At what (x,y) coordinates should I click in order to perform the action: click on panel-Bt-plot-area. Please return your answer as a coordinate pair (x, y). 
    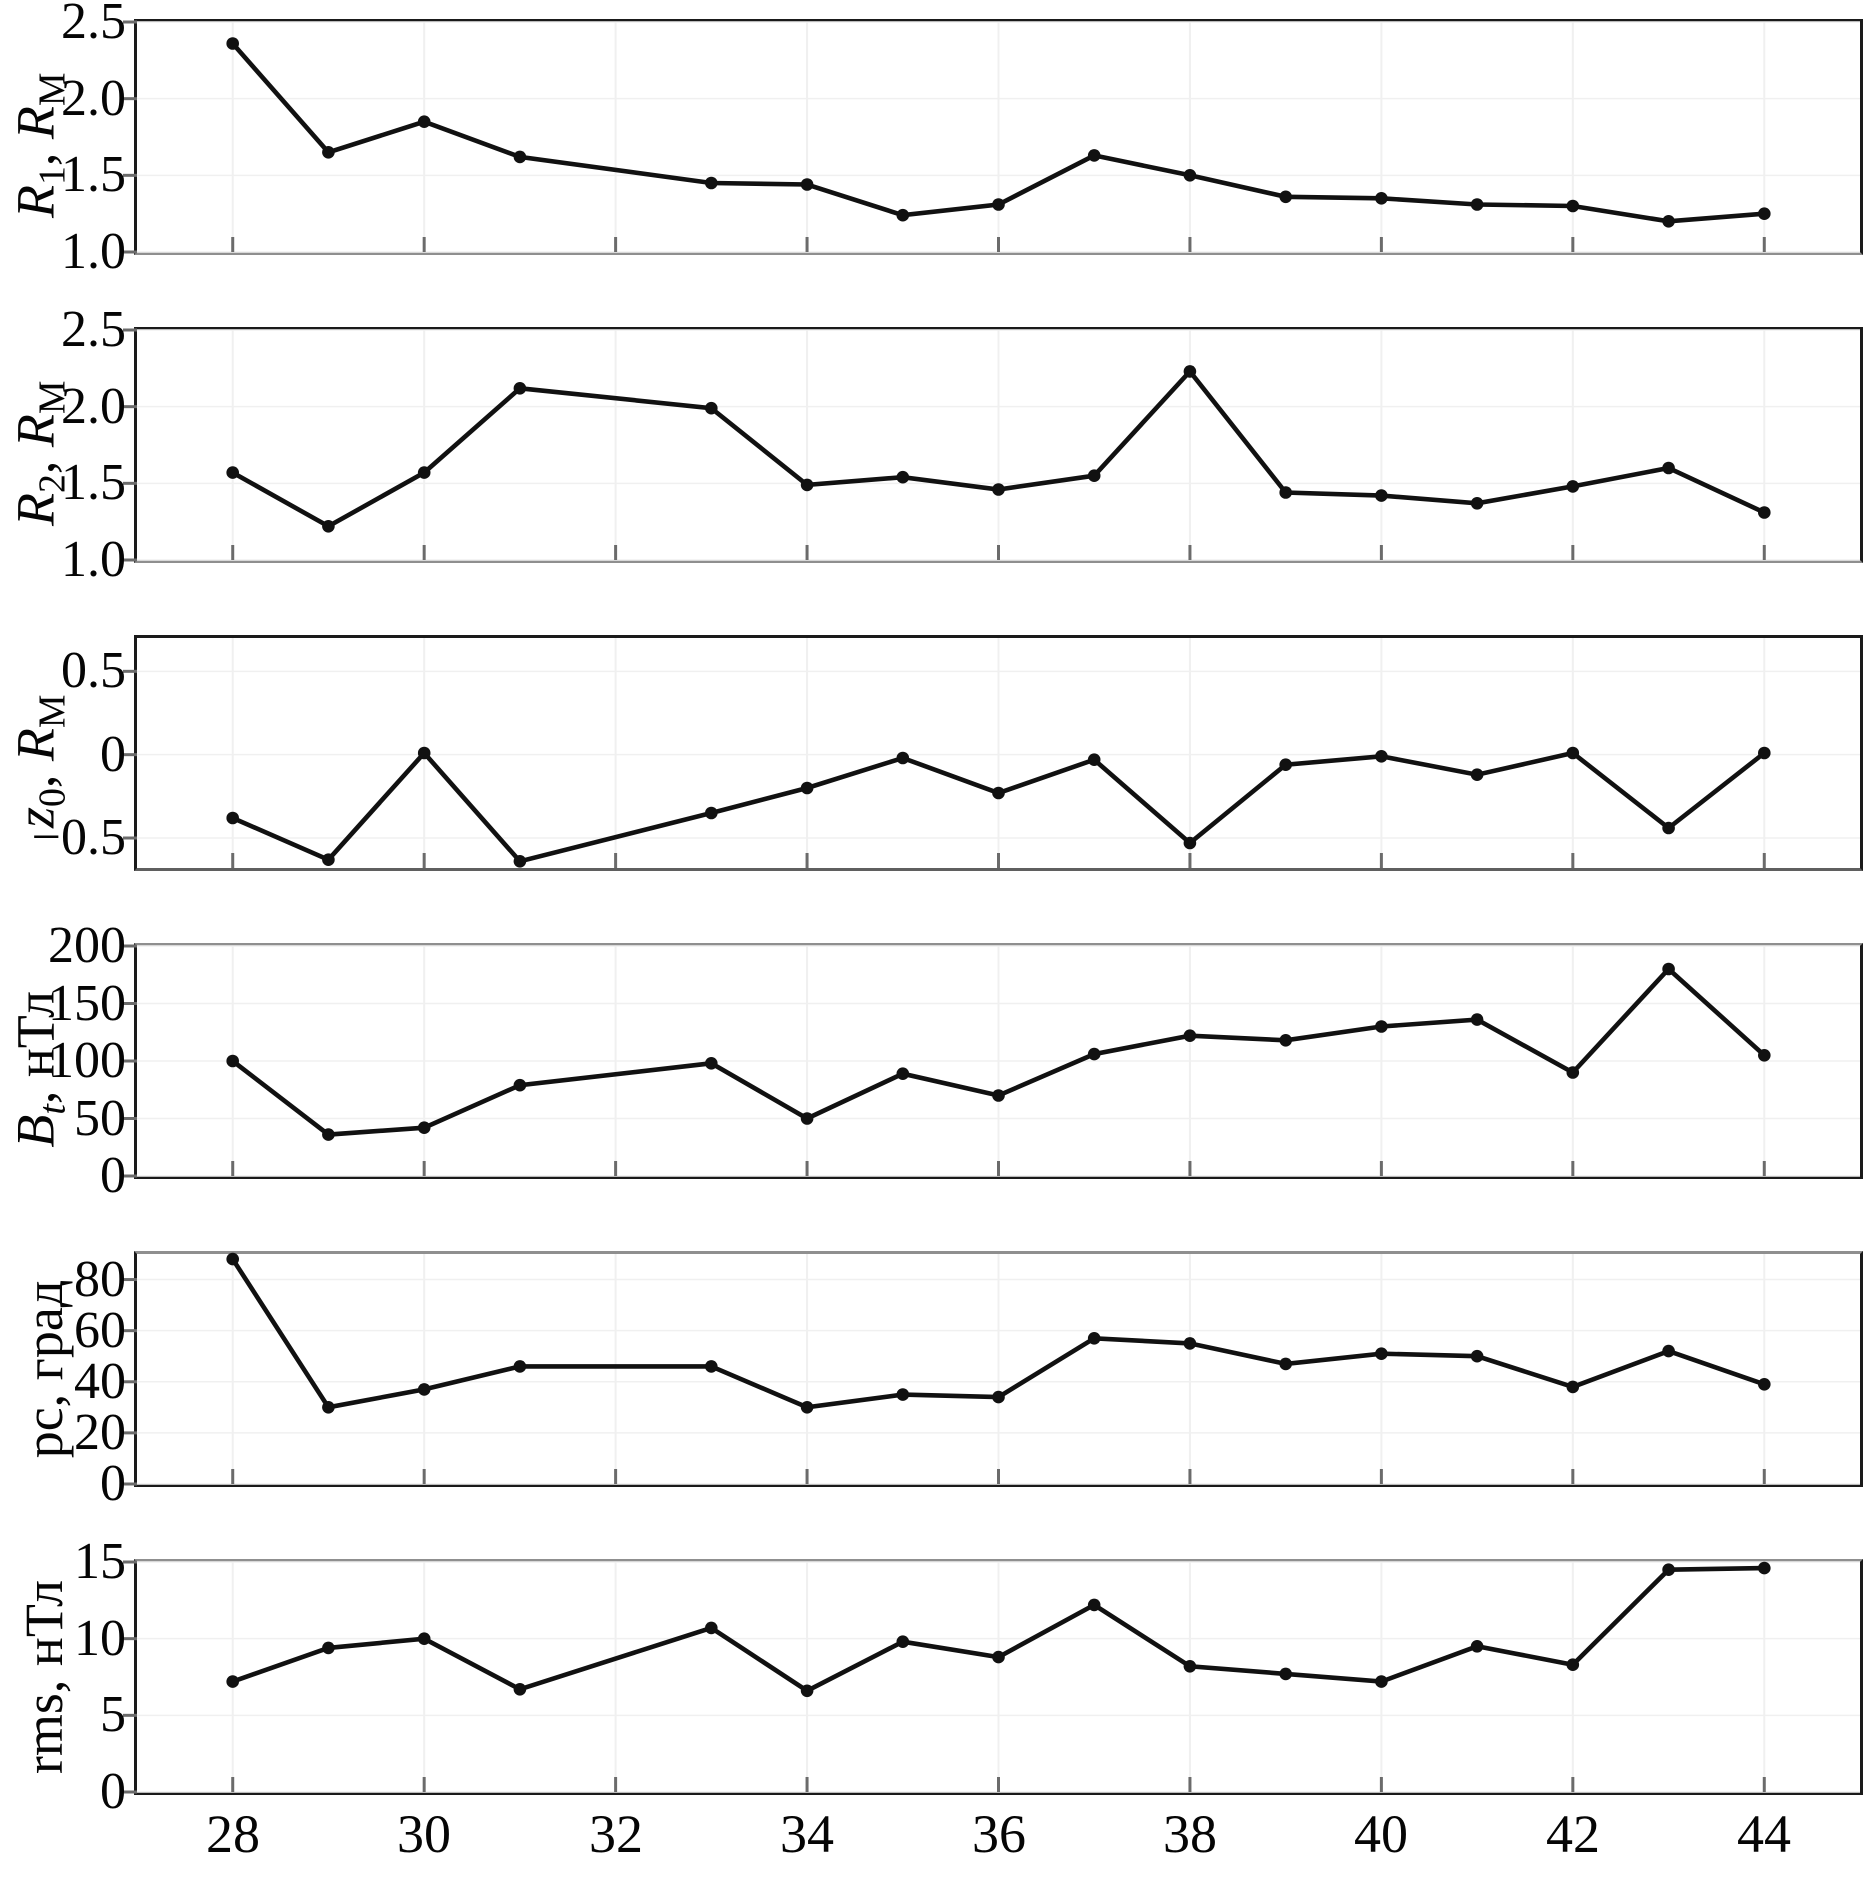
    Looking at the image, I should click on (993, 1061).